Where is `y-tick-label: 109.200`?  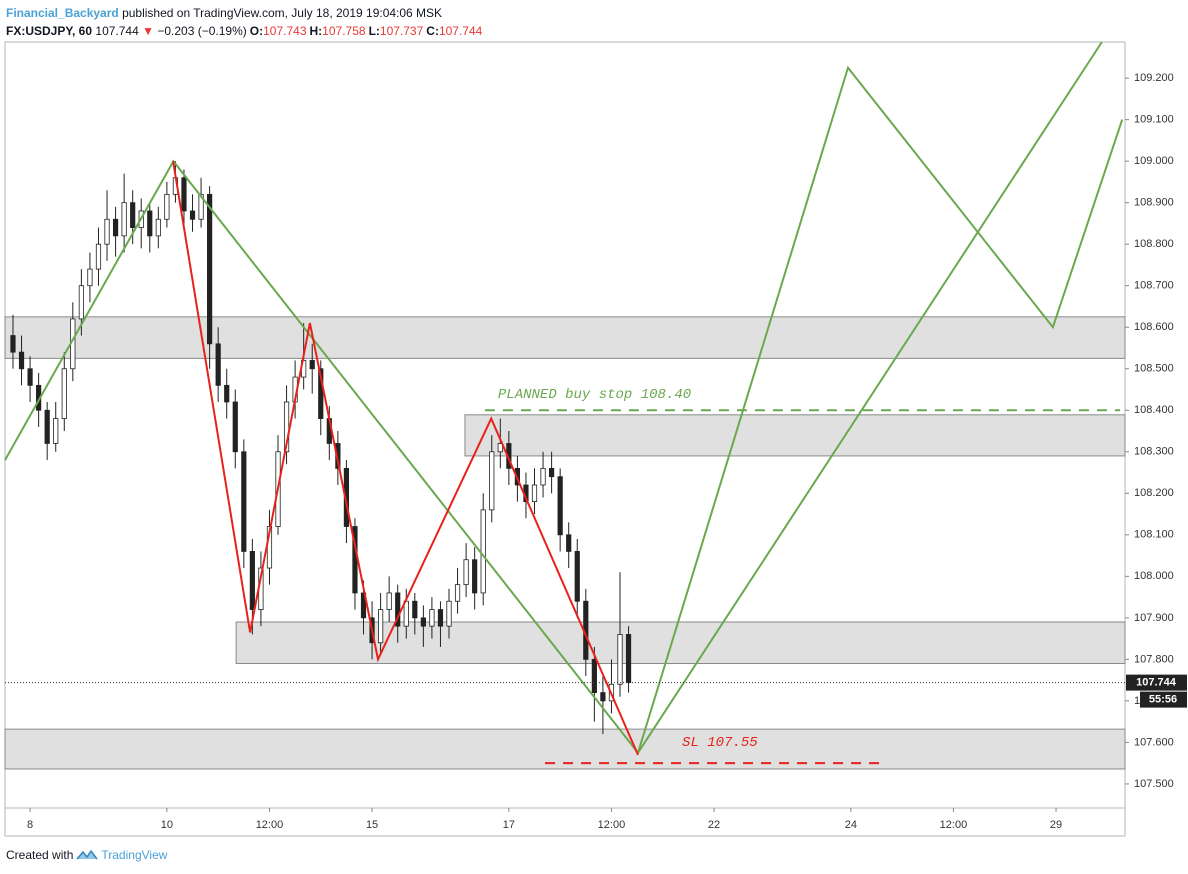 y-tick-label: 109.200 is located at coordinates (1154, 78).